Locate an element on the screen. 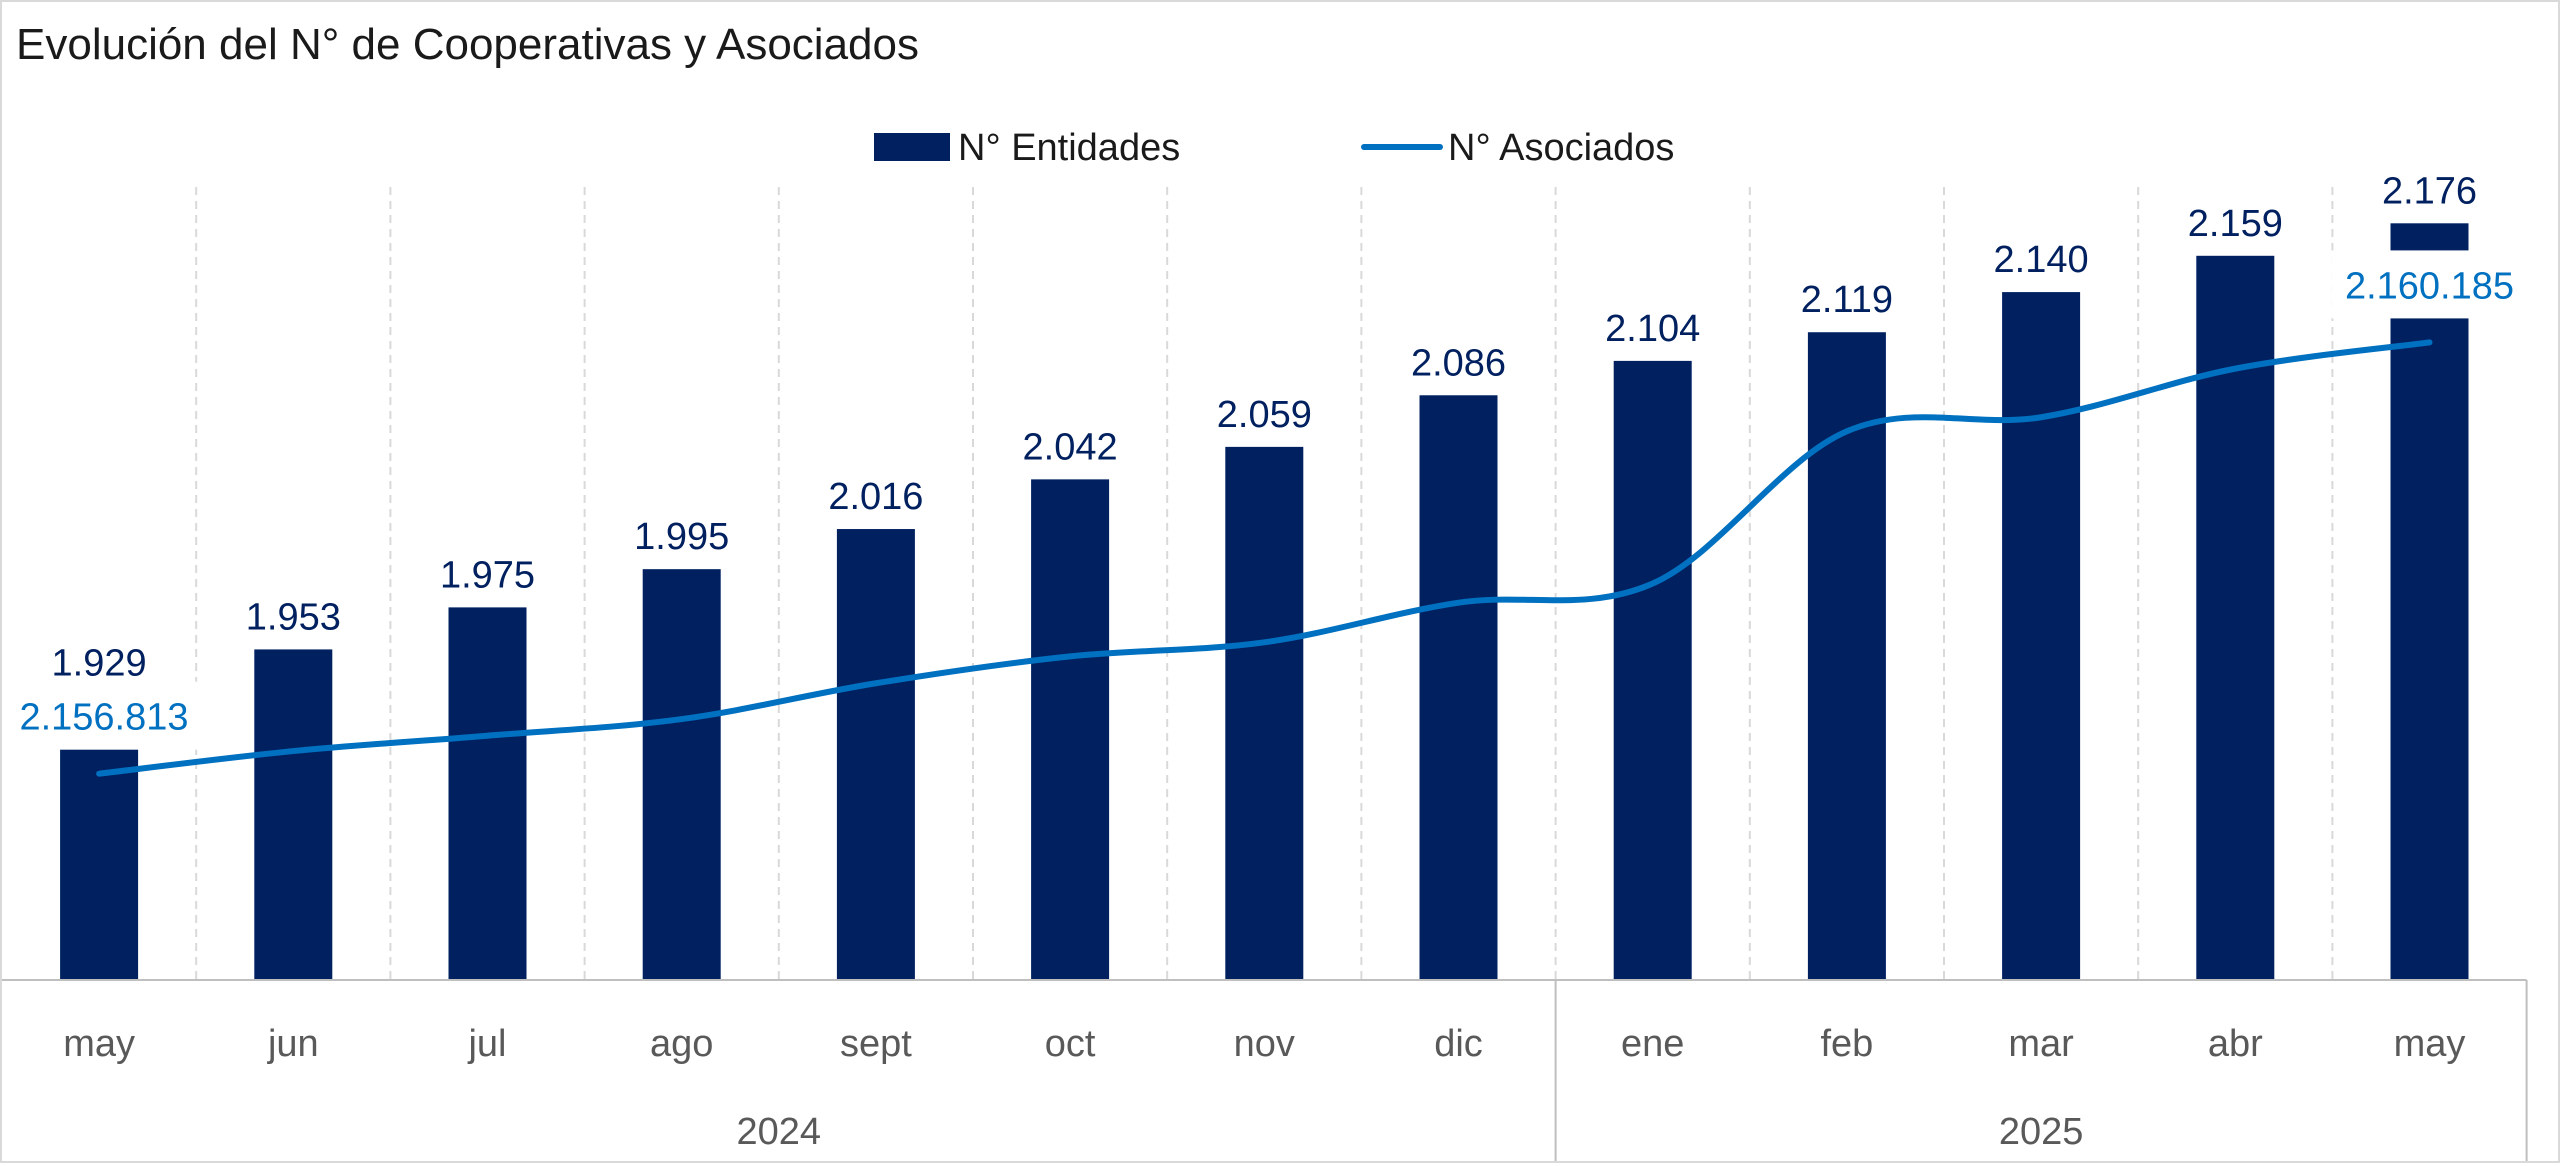 The width and height of the screenshot is (2560, 1166). data-label-entidades: 1.995 is located at coordinates (681, 537).